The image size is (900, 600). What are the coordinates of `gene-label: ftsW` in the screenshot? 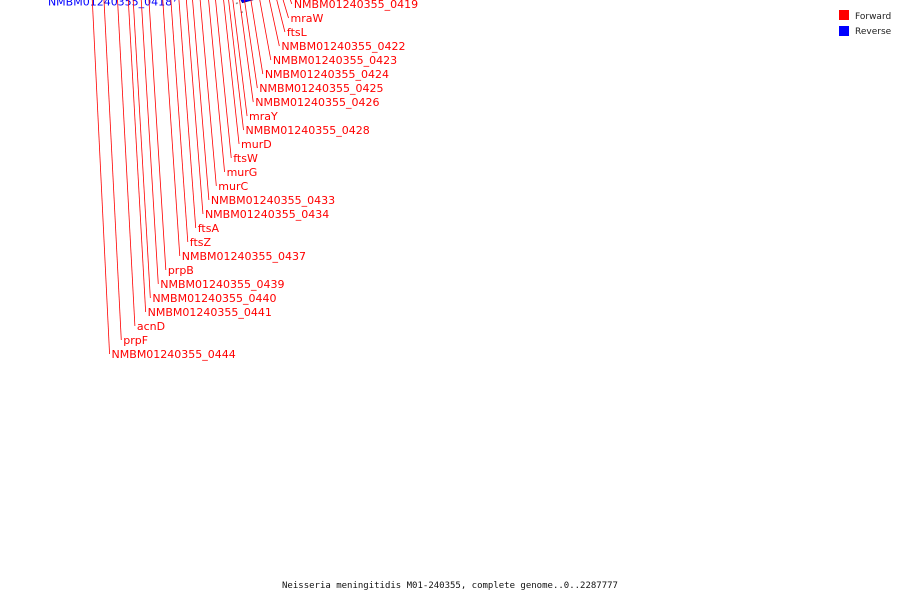 It's located at (245, 158).